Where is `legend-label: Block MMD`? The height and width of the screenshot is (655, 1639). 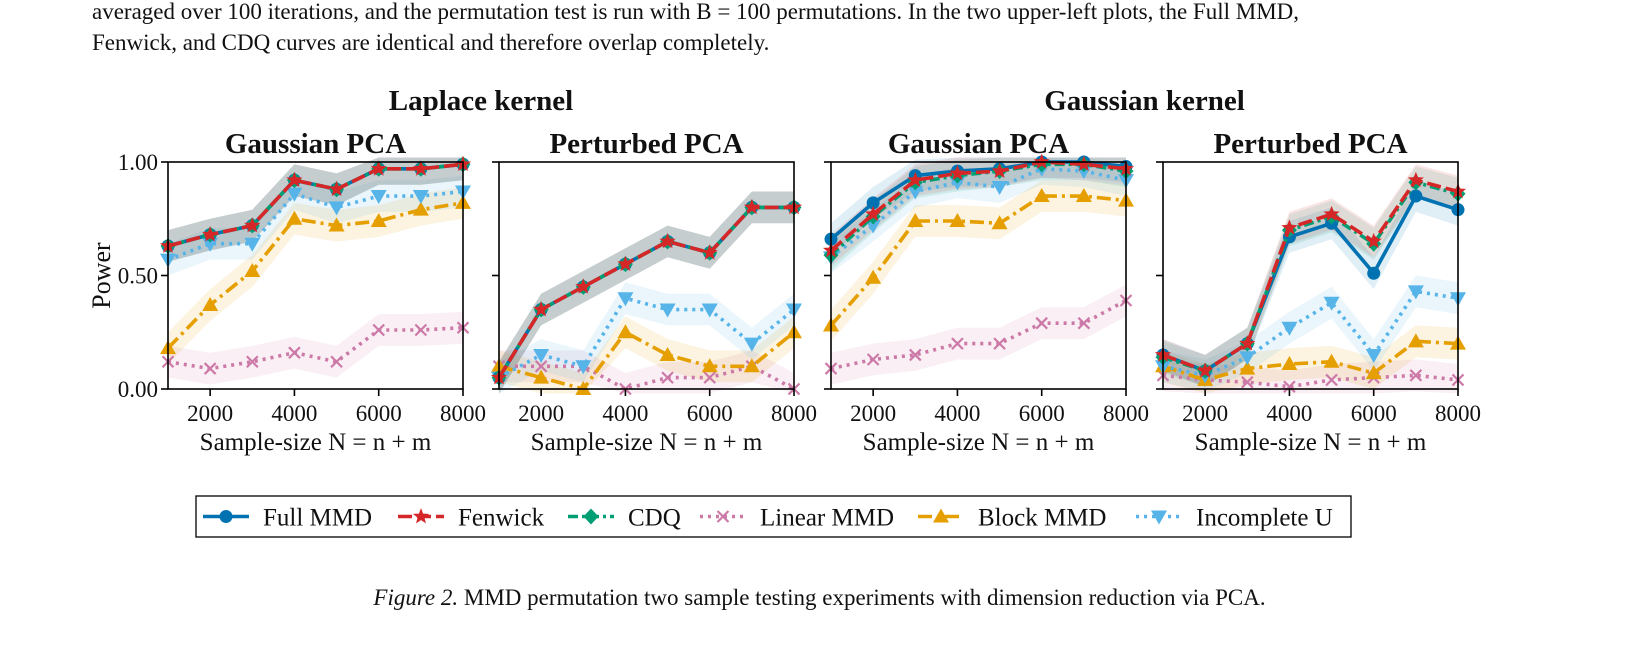 legend-label: Block MMD is located at coordinates (1042, 518).